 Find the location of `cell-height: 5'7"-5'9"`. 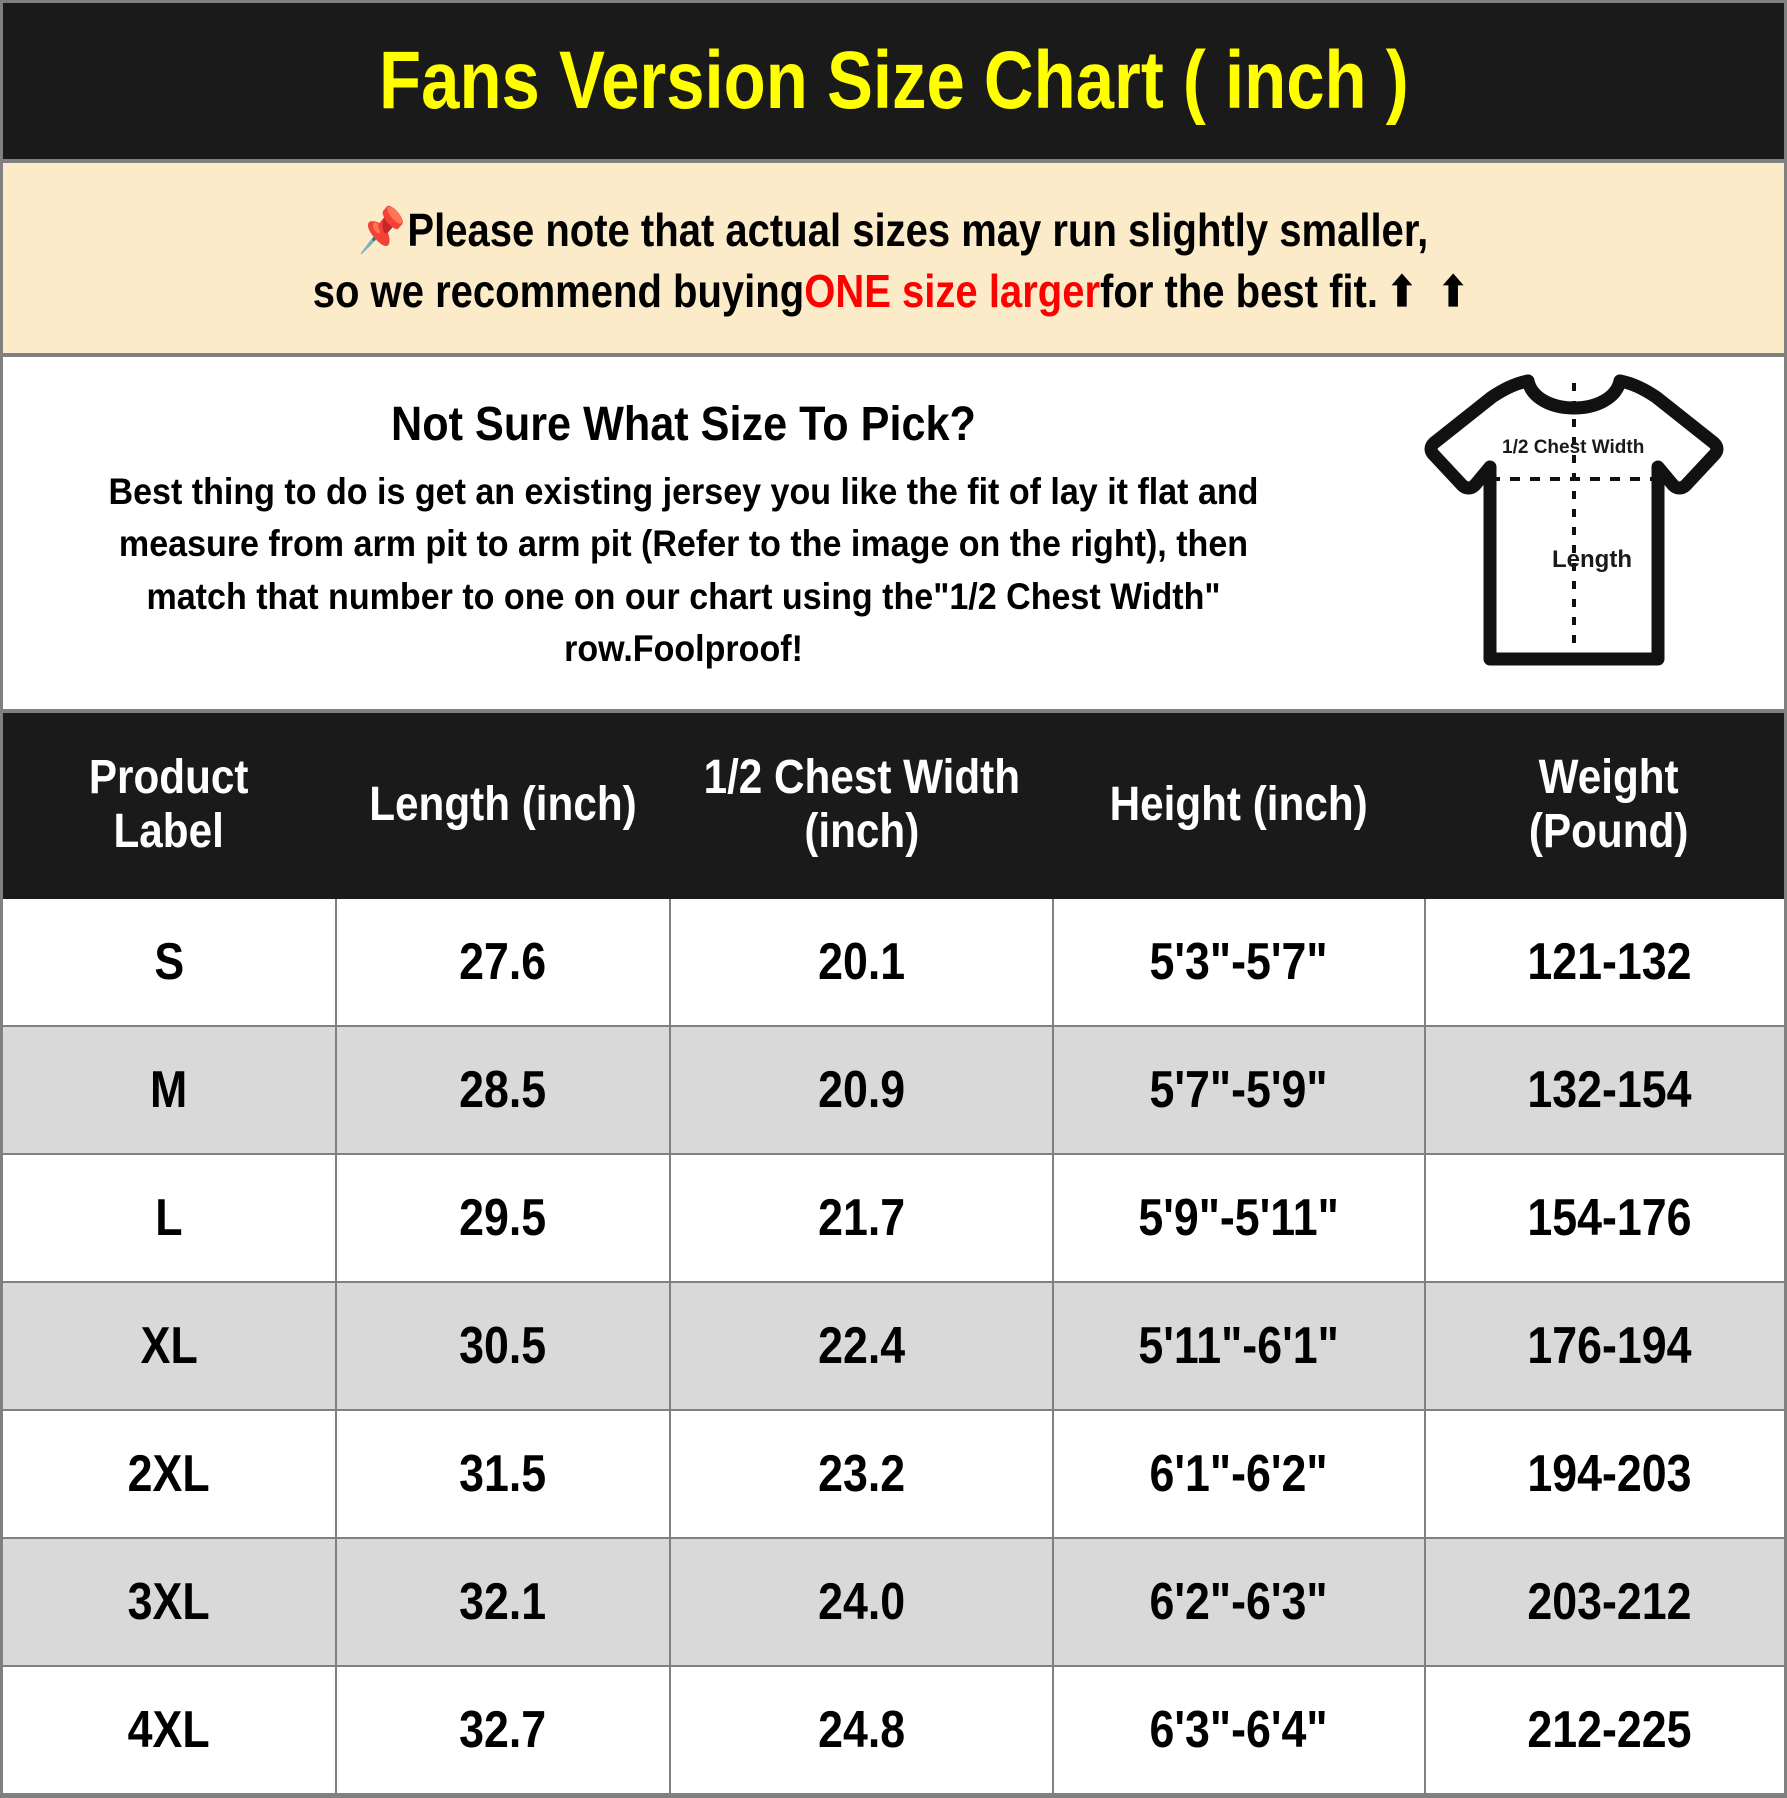

cell-height: 5'7"-5'9" is located at coordinates (1239, 1090).